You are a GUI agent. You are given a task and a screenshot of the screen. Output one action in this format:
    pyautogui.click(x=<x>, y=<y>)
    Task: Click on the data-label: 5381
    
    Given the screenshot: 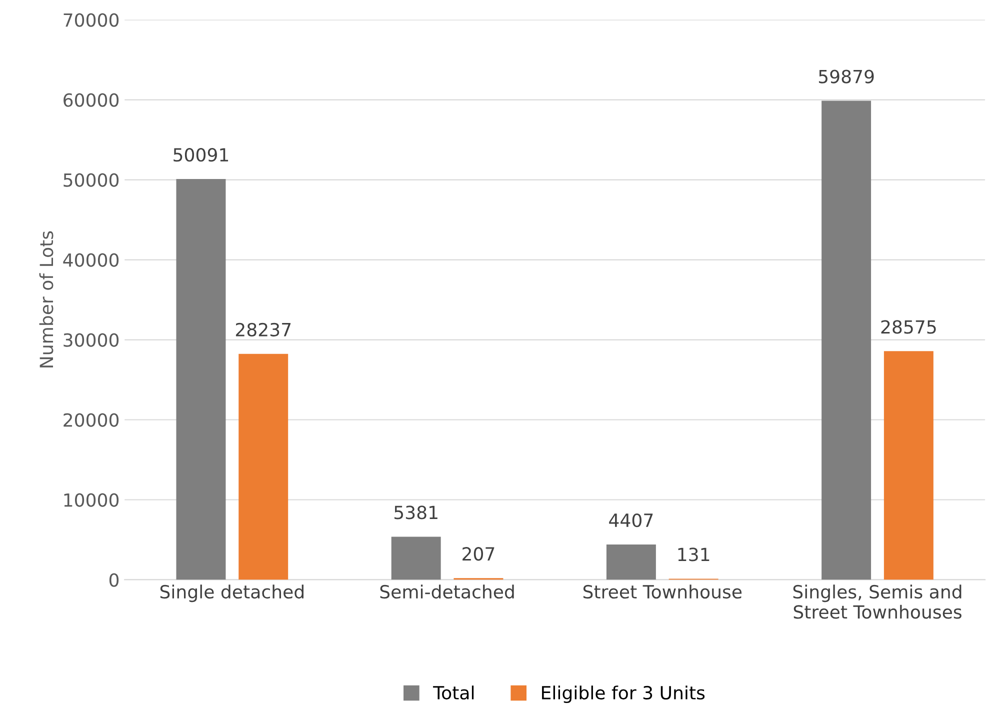 What is the action you would take?
    pyautogui.click(x=416, y=513)
    